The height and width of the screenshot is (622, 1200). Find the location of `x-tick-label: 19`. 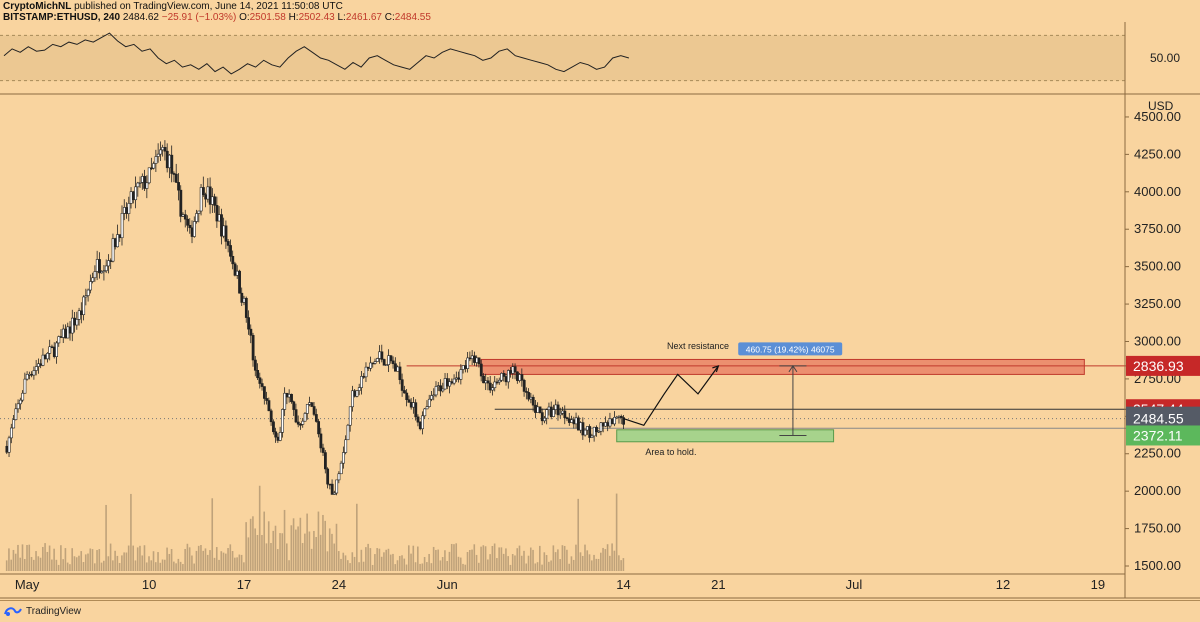

x-tick-label: 19 is located at coordinates (1098, 584).